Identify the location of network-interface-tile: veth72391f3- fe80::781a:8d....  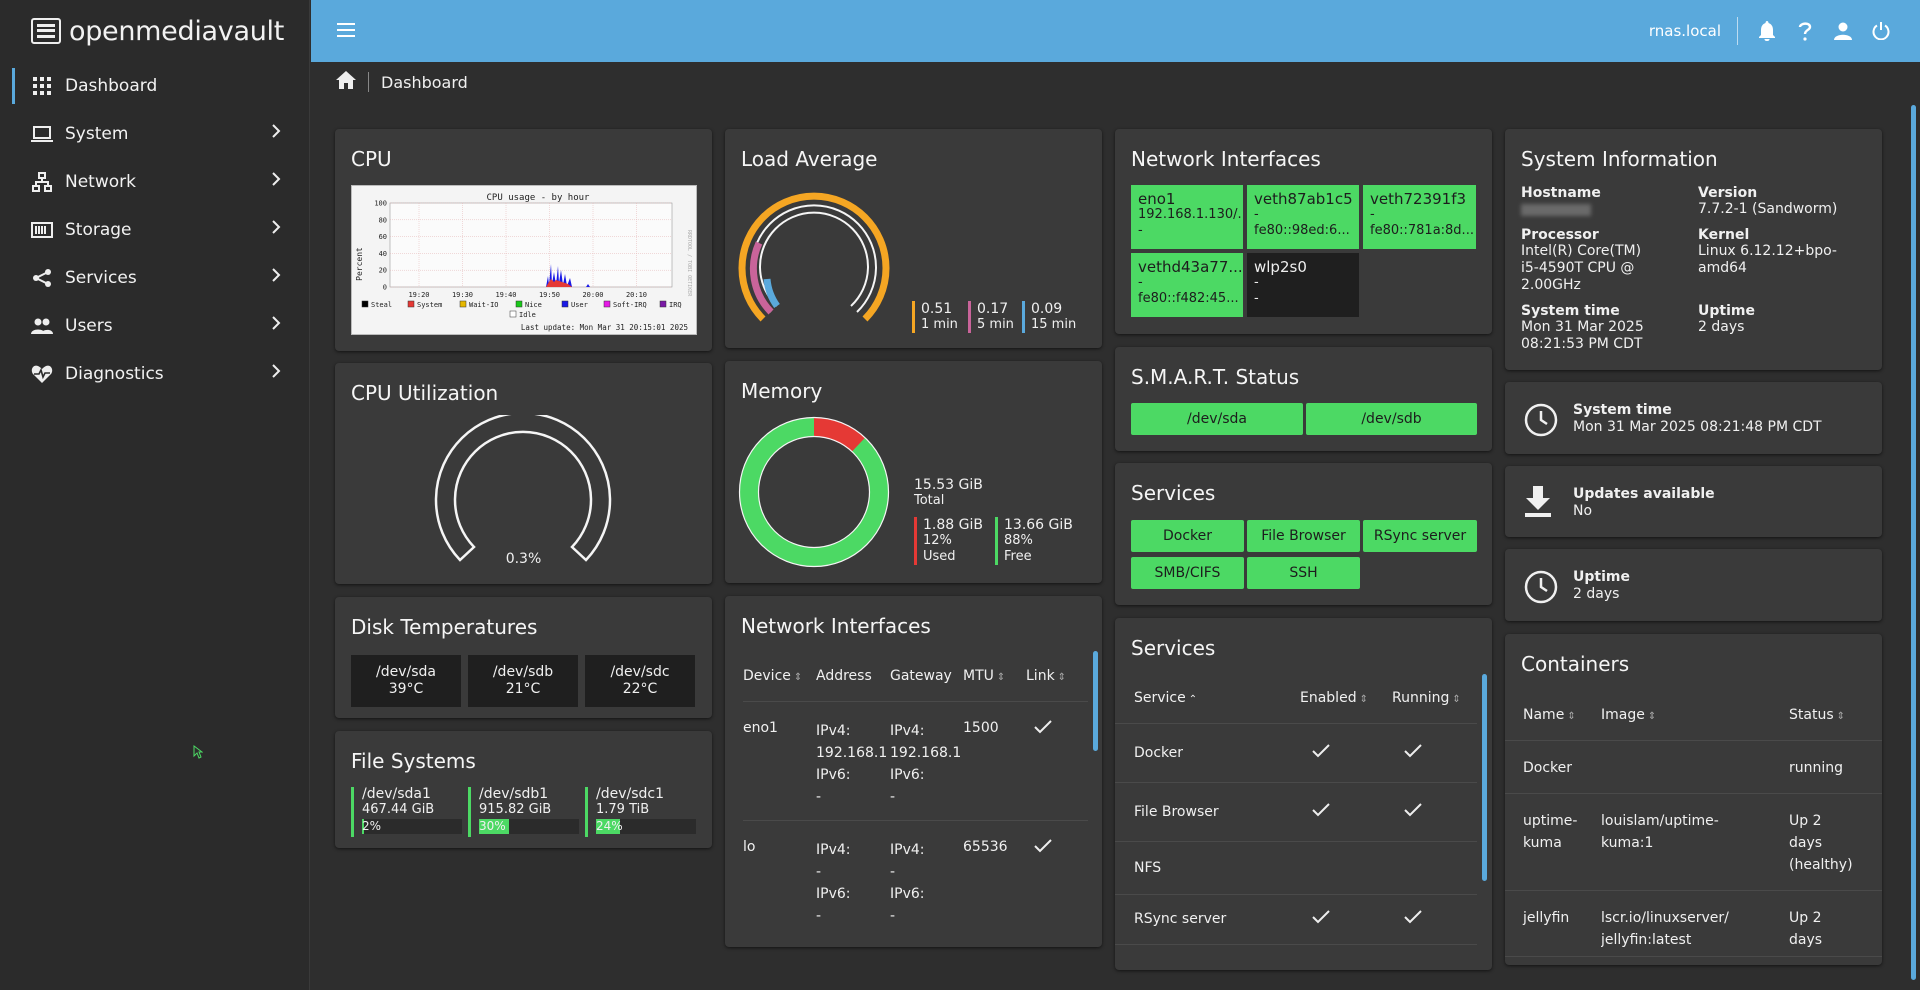
(1419, 217).